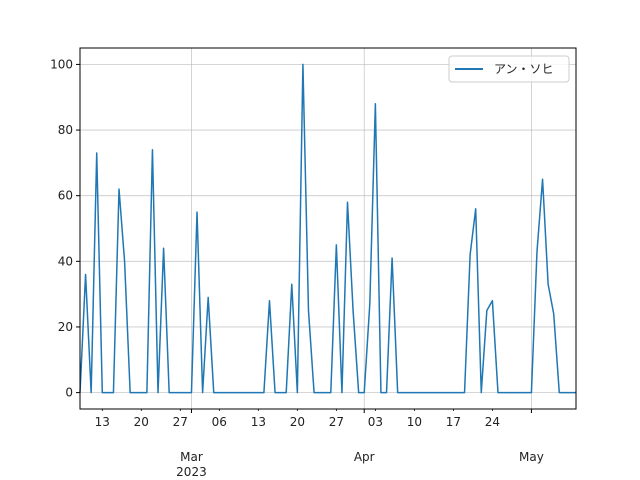  Describe the element at coordinates (65, 261) in the screenshot. I see `y-tick-label: 40` at that location.